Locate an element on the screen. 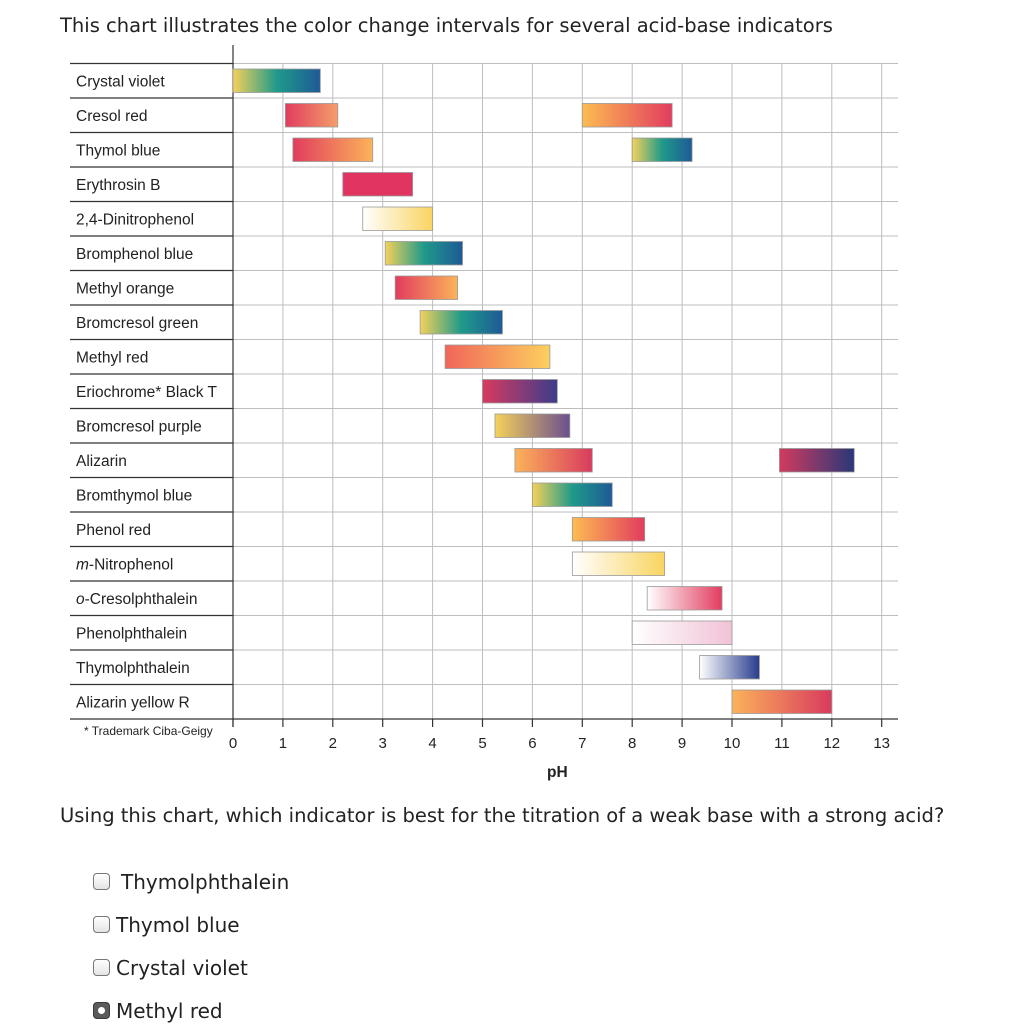  option-methyl-red: Methyl red is located at coordinates (191, 1010).